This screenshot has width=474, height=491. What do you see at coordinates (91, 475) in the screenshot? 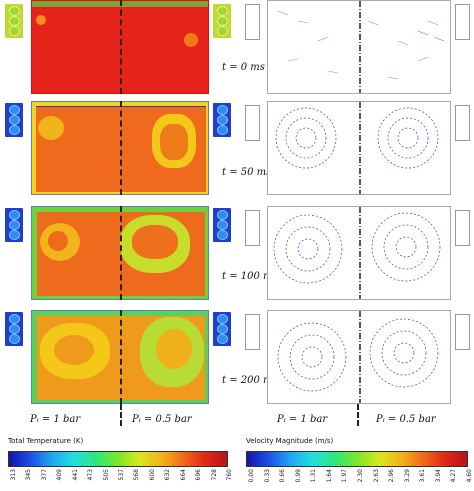
I see `temperature-tick-5: 473` at bounding box center [91, 475].